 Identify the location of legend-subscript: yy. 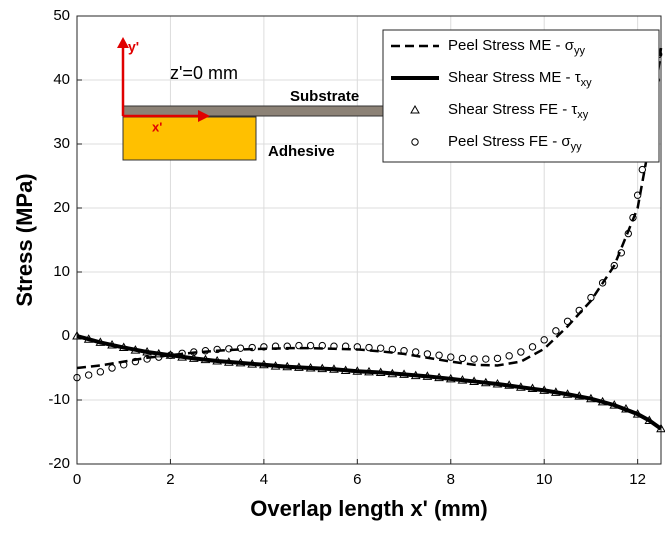
(577, 147).